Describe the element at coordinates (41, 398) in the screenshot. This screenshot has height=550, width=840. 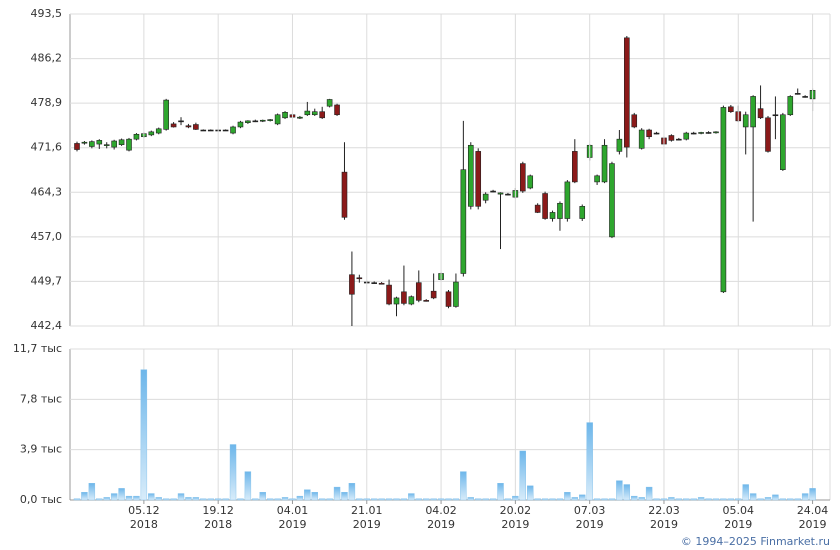
I see `y-tick-label: 7,8 тыс` at that location.